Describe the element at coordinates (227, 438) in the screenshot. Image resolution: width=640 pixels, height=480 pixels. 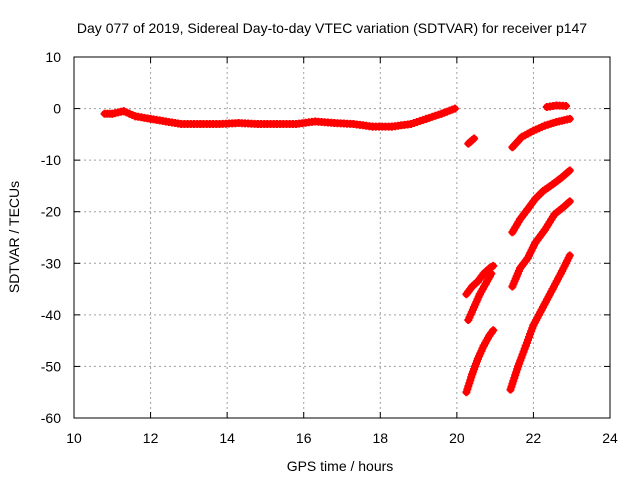
I see `x-tick-label: 14` at that location.